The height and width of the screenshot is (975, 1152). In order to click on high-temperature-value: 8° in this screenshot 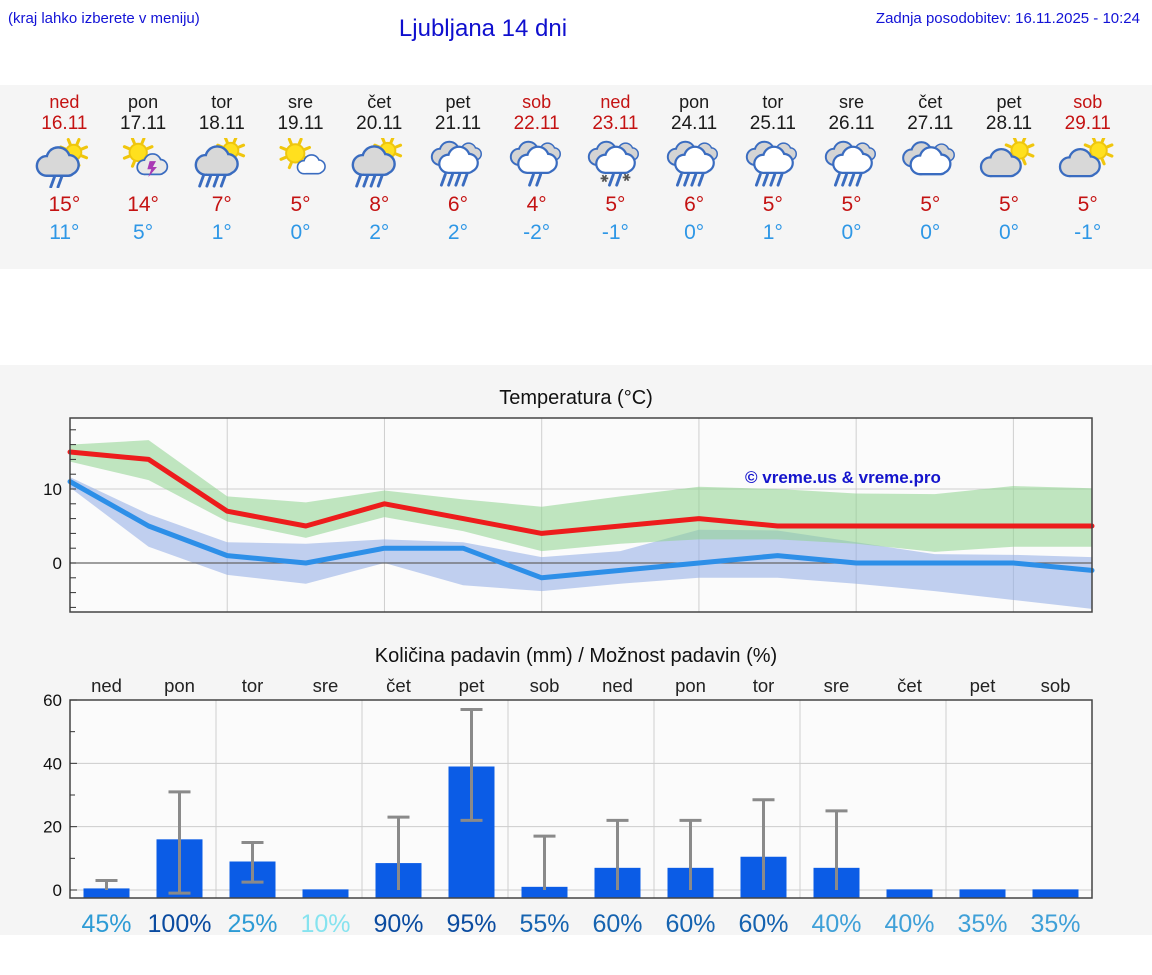, I will do `click(379, 204)`.